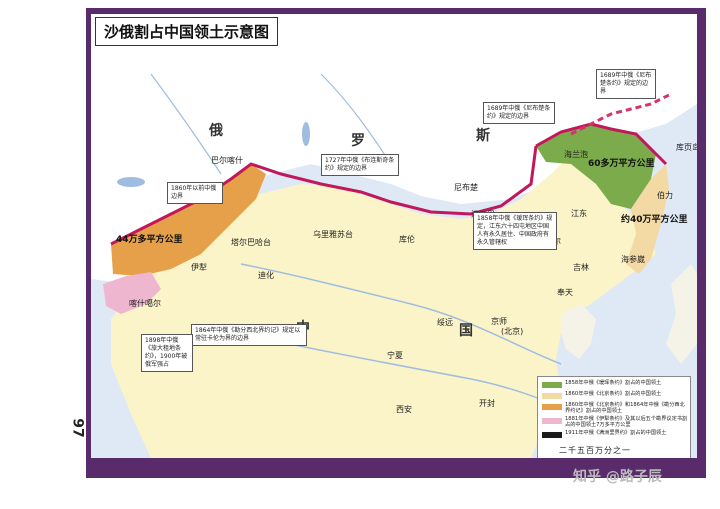 This screenshot has width=720, height=509. Describe the element at coordinates (404, 409) in the screenshot. I see `label-xian: 西安` at that location.